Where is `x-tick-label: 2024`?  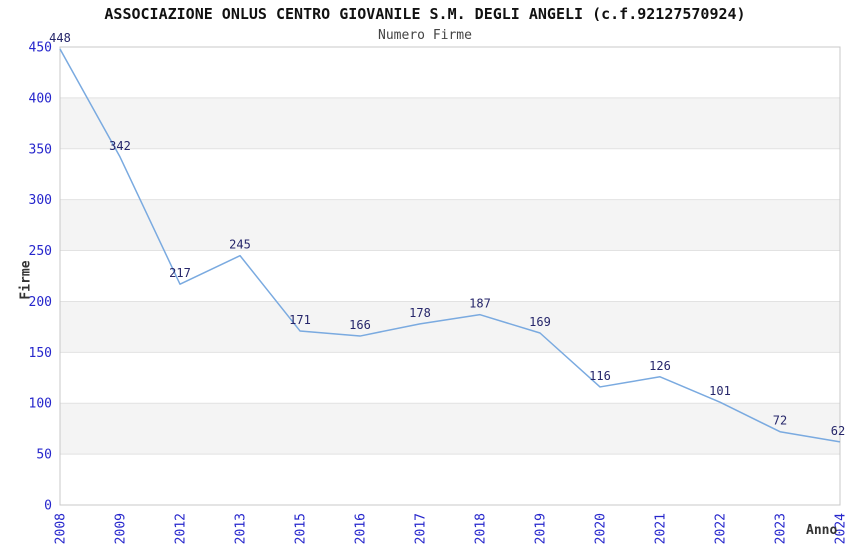 x-tick-label: 2024 is located at coordinates (841, 528).